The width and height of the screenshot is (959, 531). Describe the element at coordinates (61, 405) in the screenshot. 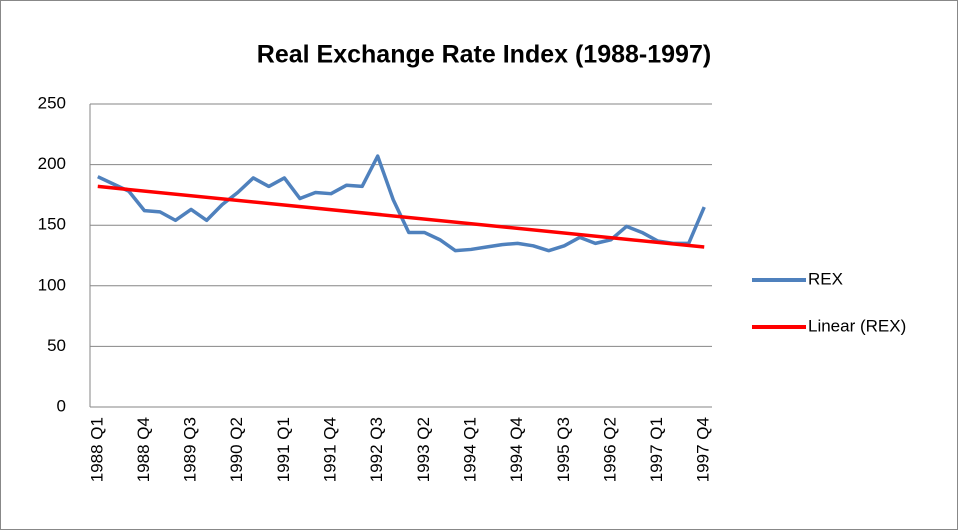

I see `y-tick-label: 0` at that location.